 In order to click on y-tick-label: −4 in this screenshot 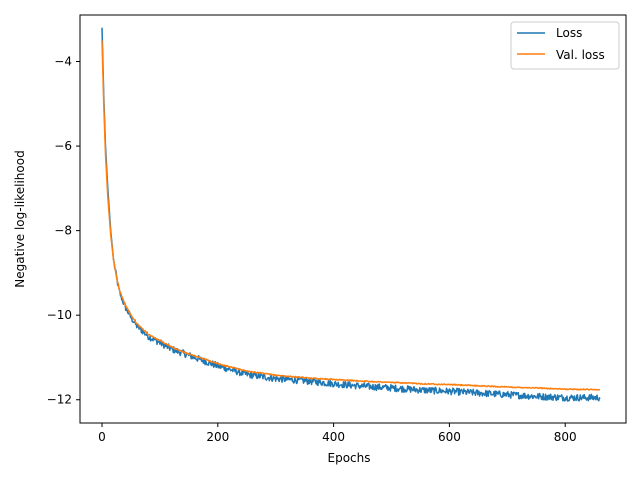, I will do `click(63, 62)`.